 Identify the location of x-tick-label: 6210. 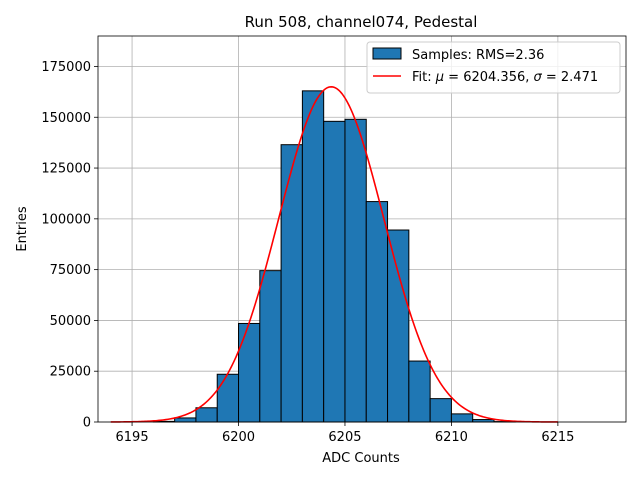
(451, 437).